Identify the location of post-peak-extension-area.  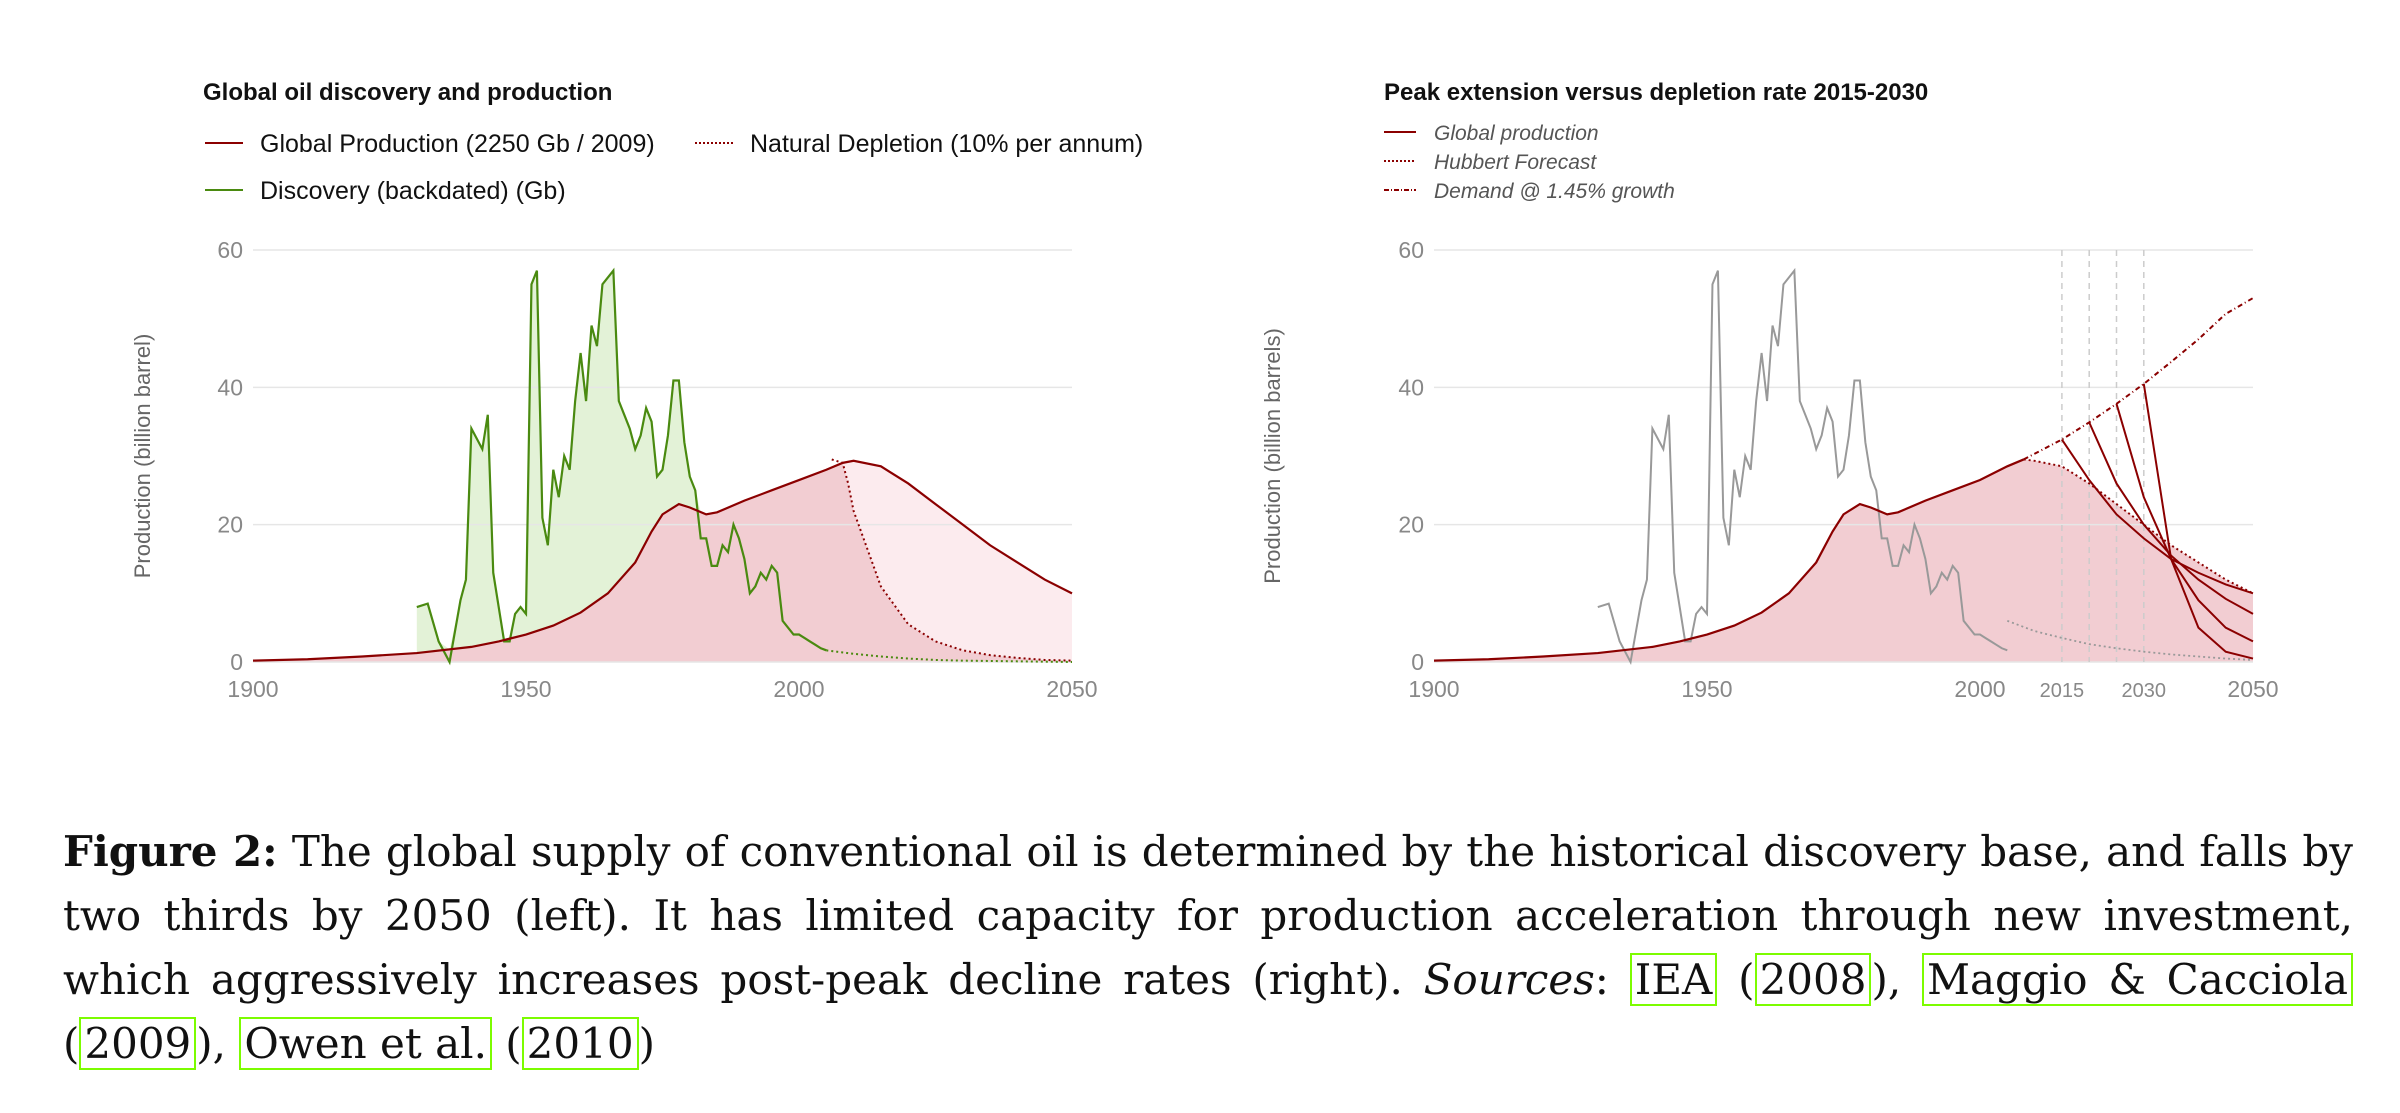
(951, 560).